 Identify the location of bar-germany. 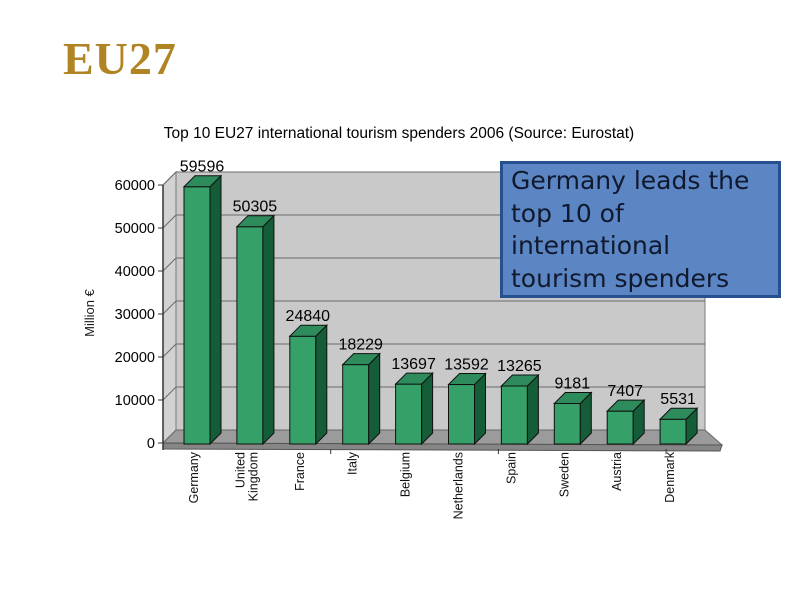
(197, 315).